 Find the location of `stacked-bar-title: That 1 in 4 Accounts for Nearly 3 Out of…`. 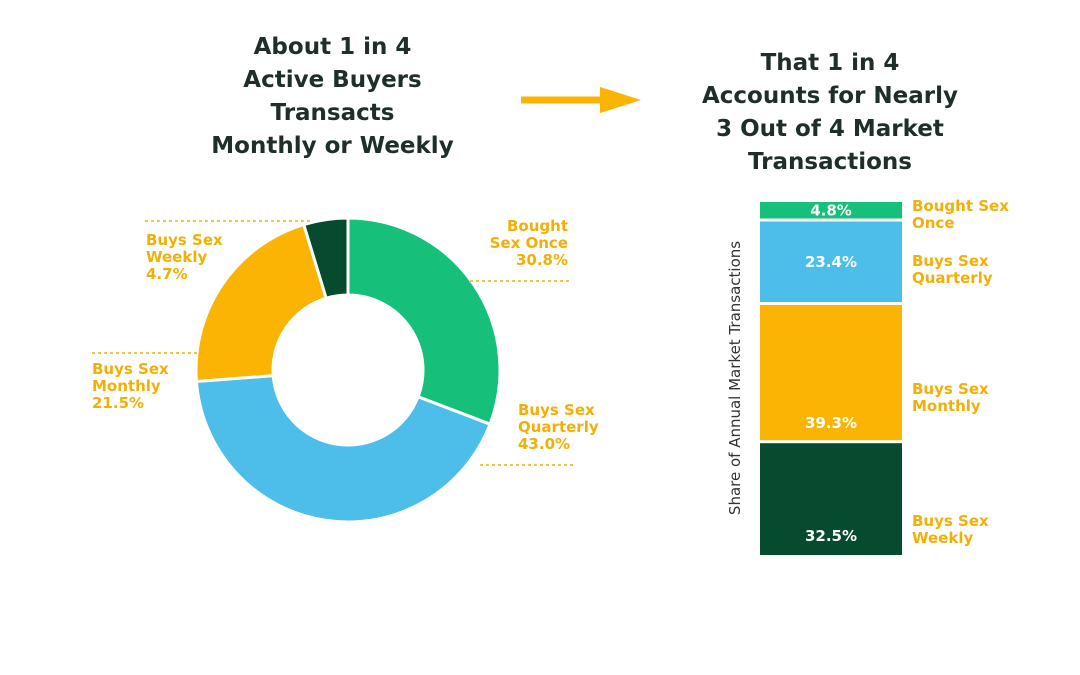

stacked-bar-title: That 1 in 4 Accounts for Nearly 3 Out of… is located at coordinates (830, 112).